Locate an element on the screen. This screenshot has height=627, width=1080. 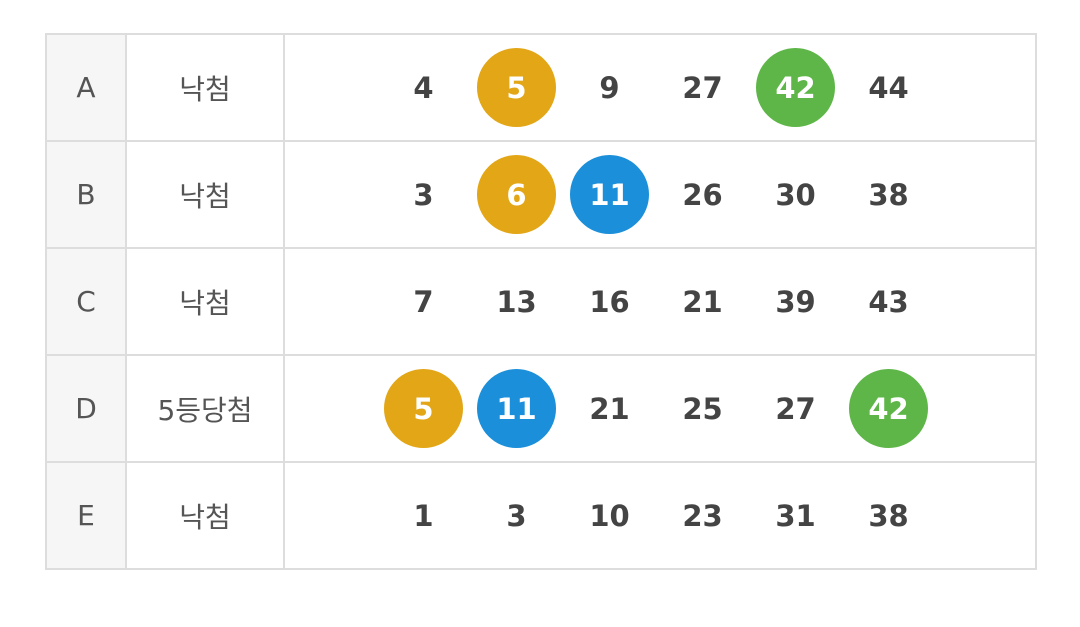
numbers-list: 1 3 10 23 31 38 is located at coordinates (660, 515).